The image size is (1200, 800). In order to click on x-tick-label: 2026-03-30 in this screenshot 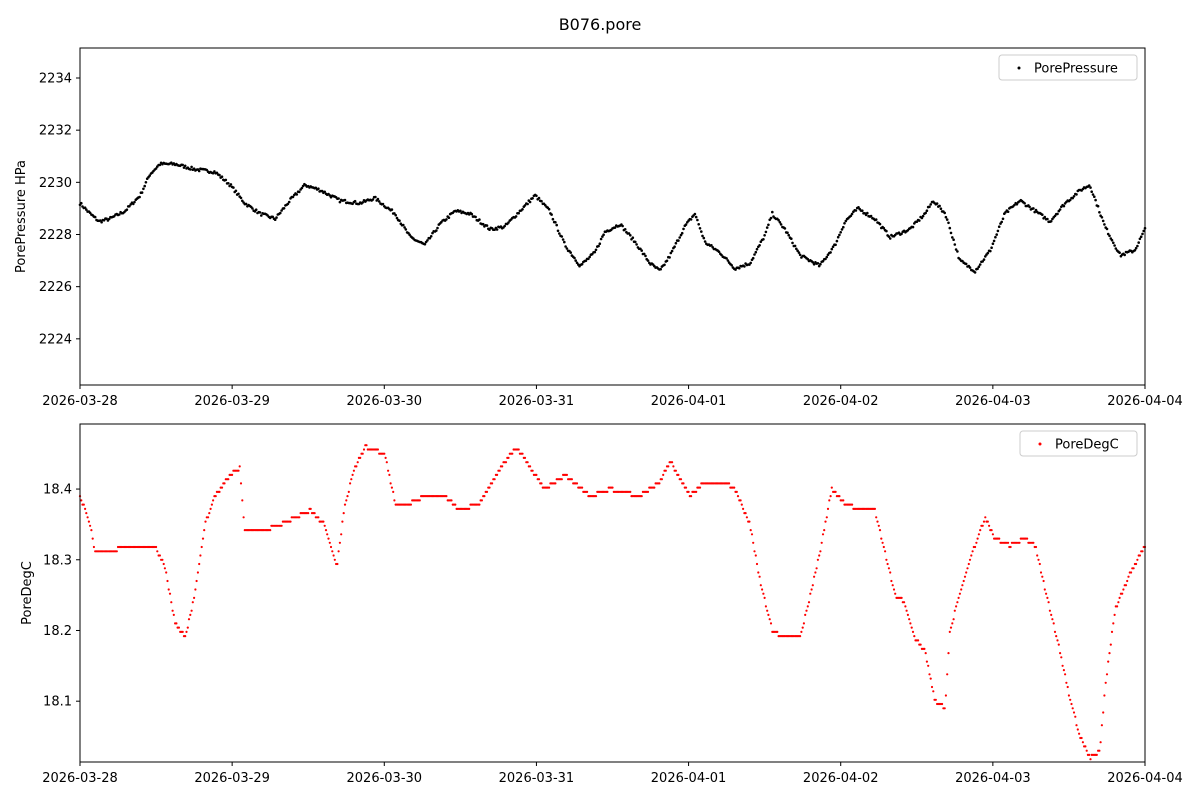, I will do `click(385, 401)`.